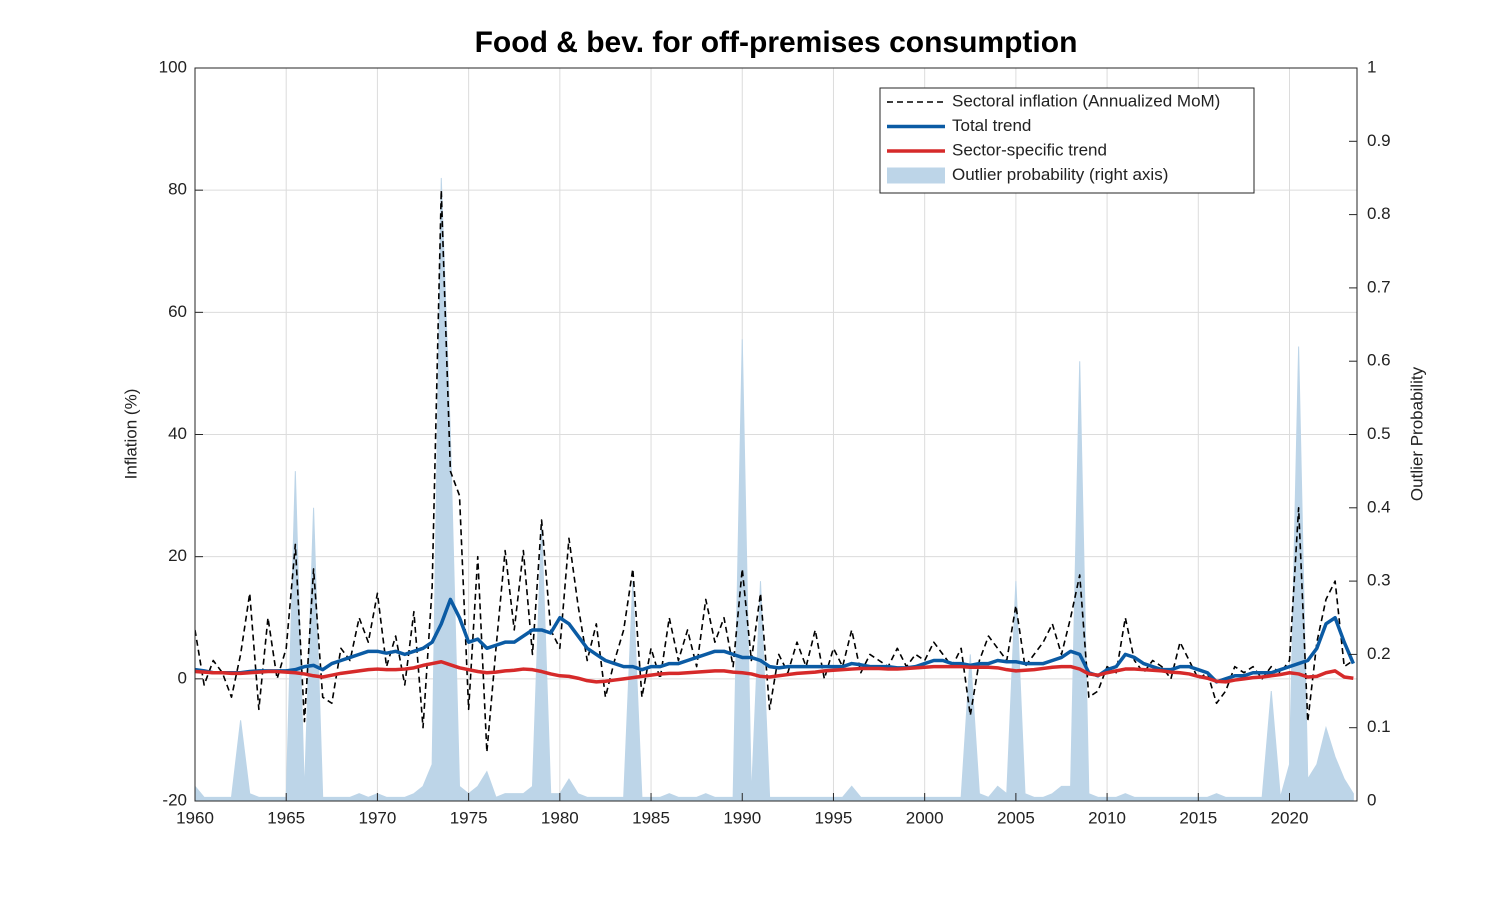  What do you see at coordinates (195, 817) in the screenshot?
I see `x-tick-label: 1960` at bounding box center [195, 817].